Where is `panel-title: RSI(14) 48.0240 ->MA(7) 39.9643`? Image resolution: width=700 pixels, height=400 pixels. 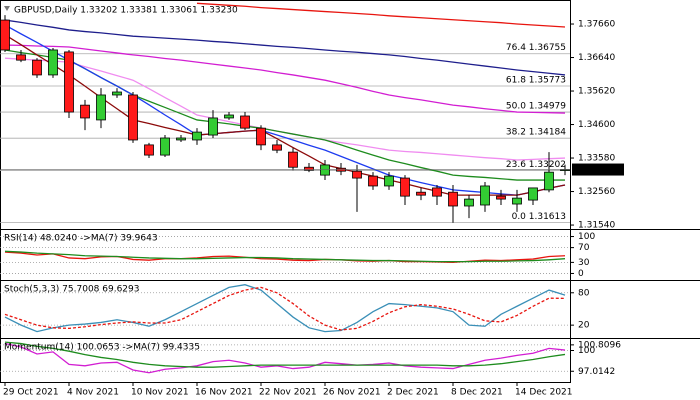
panel-title: RSI(14) 48.0240 ->MA(7) 39.9643 is located at coordinates (81, 239).